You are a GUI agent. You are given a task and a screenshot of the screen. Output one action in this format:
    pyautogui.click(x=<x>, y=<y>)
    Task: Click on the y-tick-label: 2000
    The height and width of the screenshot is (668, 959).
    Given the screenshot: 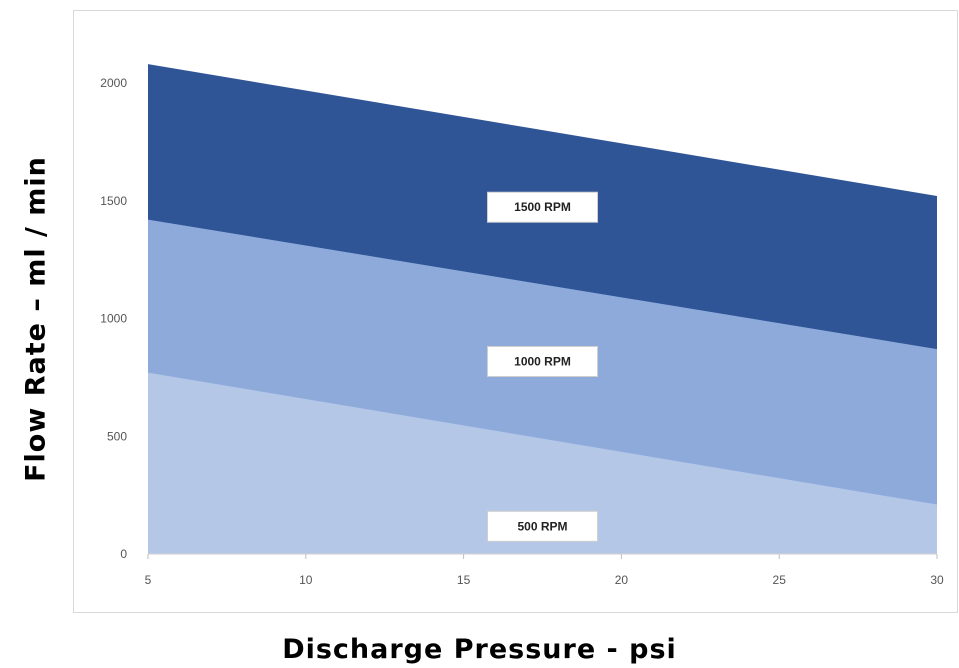 What is the action you would take?
    pyautogui.click(x=113, y=83)
    